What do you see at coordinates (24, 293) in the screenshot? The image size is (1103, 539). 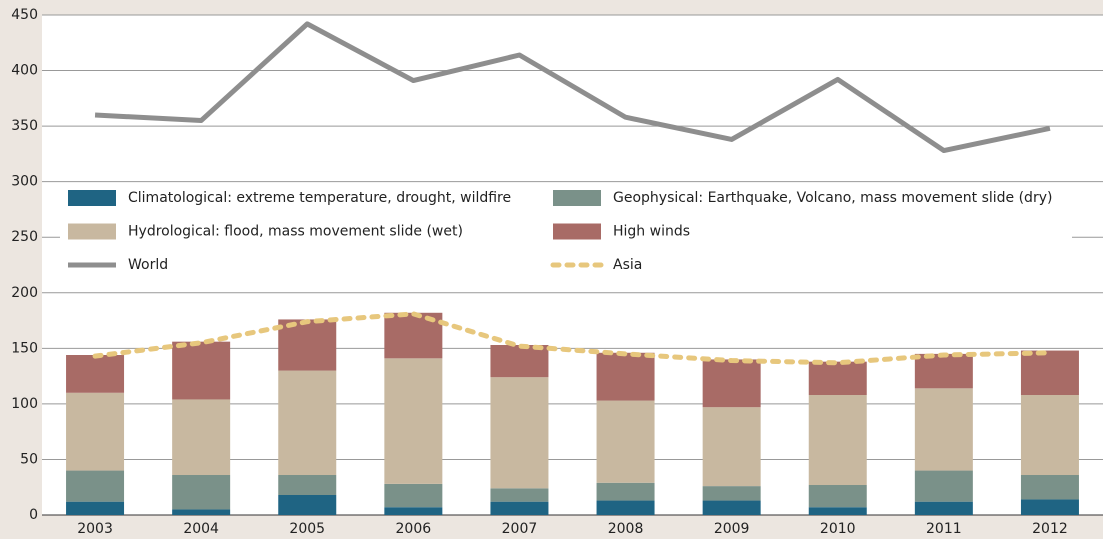 I see `y-tick-label: 200` at bounding box center [24, 293].